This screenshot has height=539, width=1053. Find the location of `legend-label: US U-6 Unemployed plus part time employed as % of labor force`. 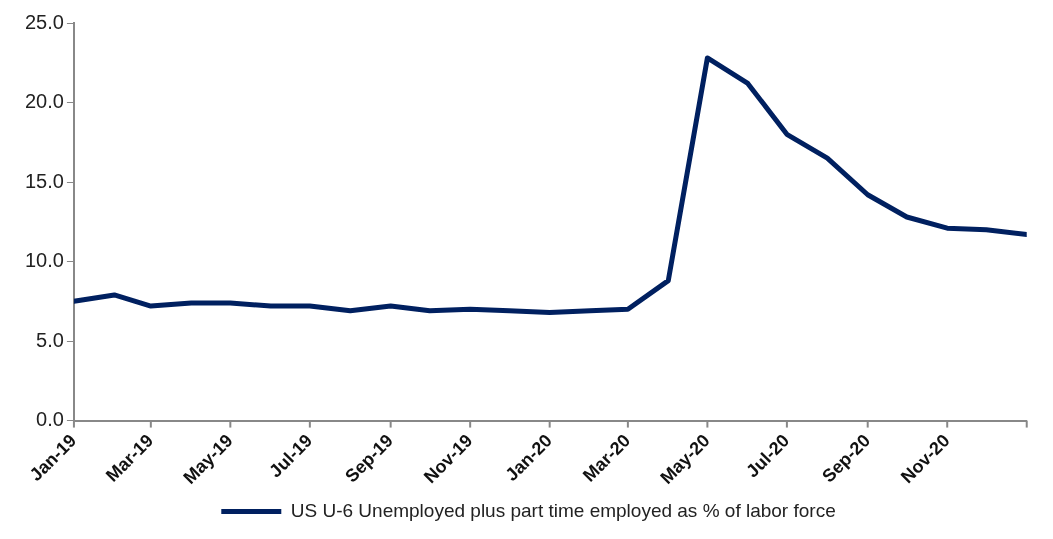

legend-label: US U-6 Unemployed plus part time employed as % of labor force is located at coordinates (563, 510).